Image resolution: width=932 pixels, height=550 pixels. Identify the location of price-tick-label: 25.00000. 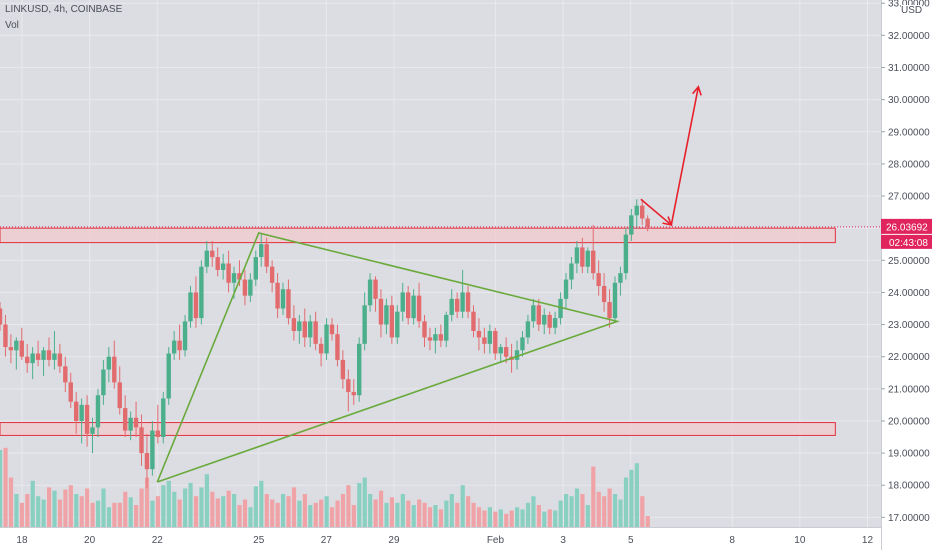
(909, 261).